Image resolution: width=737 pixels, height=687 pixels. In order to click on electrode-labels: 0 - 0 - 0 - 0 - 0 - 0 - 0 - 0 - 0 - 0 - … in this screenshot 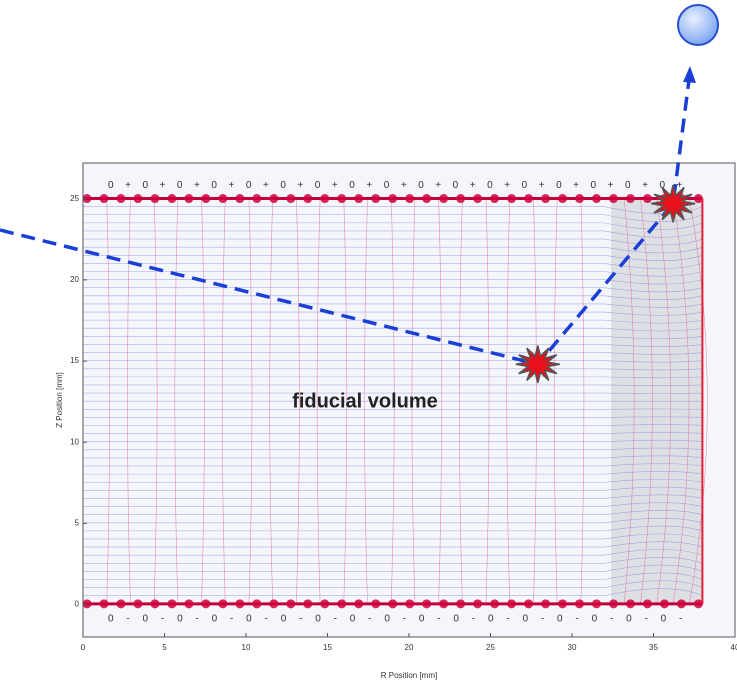, I will do `click(395, 618)`.